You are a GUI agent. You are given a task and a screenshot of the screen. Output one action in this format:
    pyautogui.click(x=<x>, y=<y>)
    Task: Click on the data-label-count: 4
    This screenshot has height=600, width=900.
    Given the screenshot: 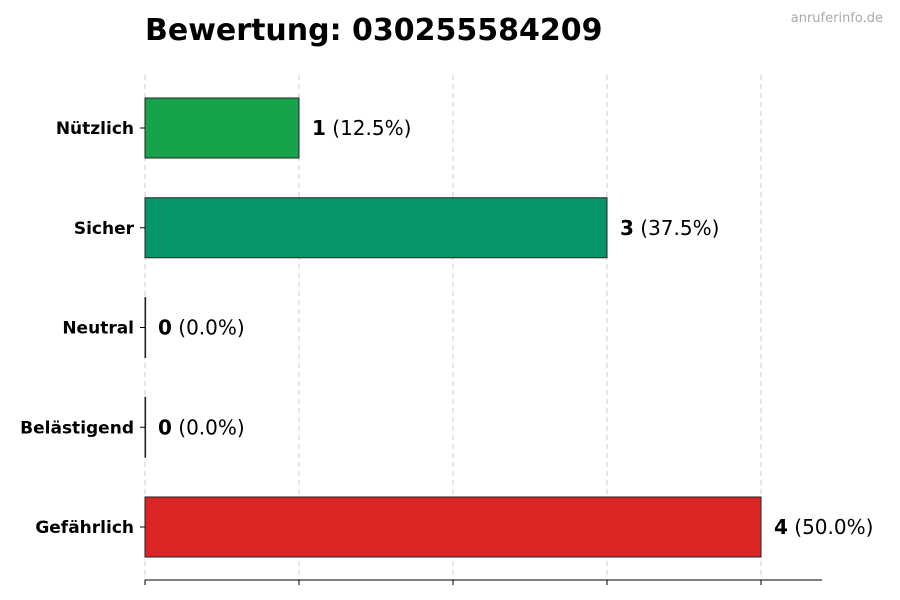 What is the action you would take?
    pyautogui.click(x=781, y=527)
    